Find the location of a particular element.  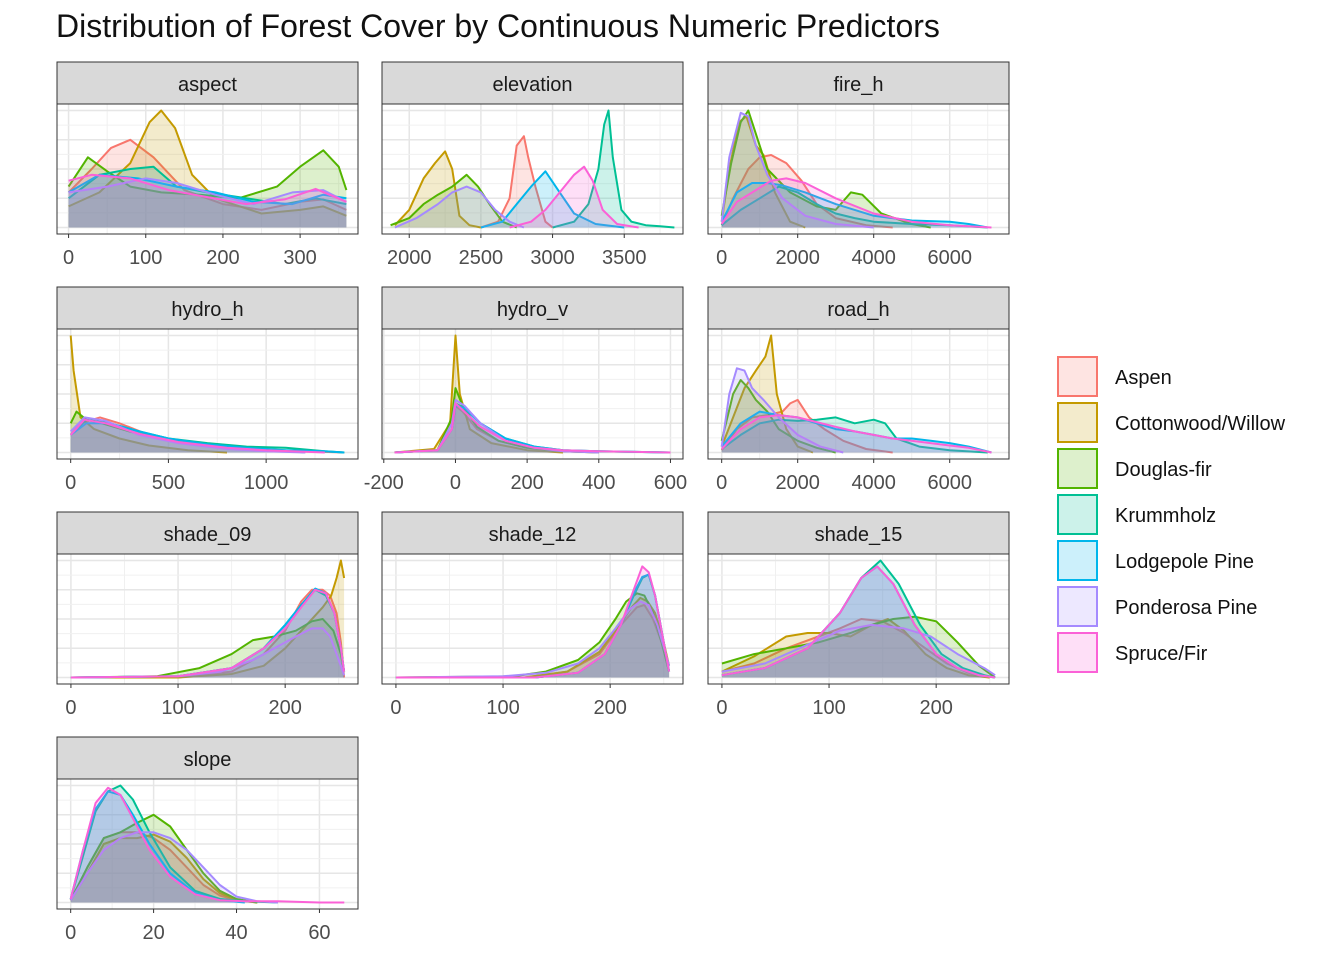

tick-label: 500 is located at coordinates (168, 483).